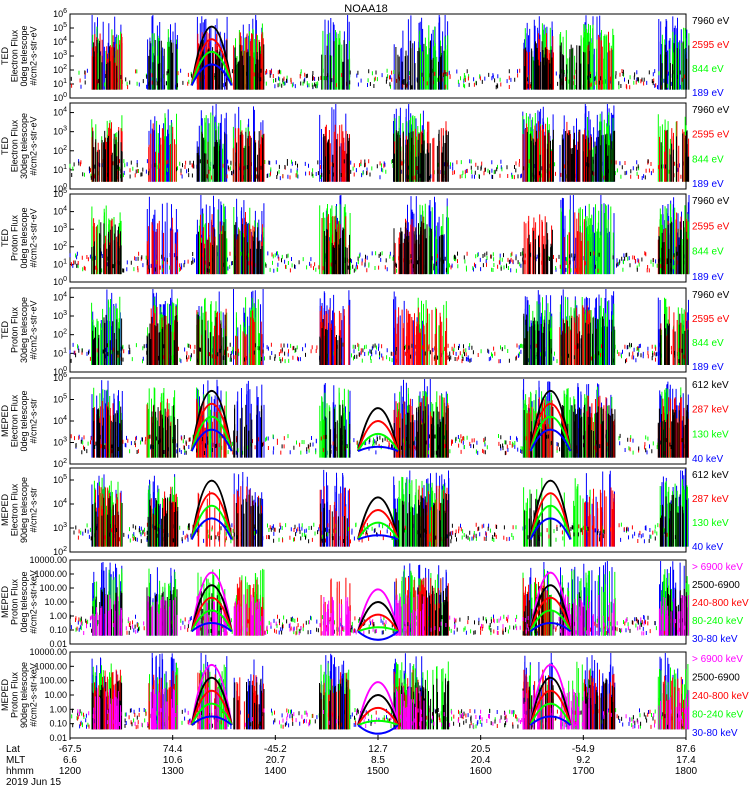 The image size is (750, 800). What do you see at coordinates (70, 760) in the screenshot?
I see `x-tick-mlt: 6.6` at bounding box center [70, 760].